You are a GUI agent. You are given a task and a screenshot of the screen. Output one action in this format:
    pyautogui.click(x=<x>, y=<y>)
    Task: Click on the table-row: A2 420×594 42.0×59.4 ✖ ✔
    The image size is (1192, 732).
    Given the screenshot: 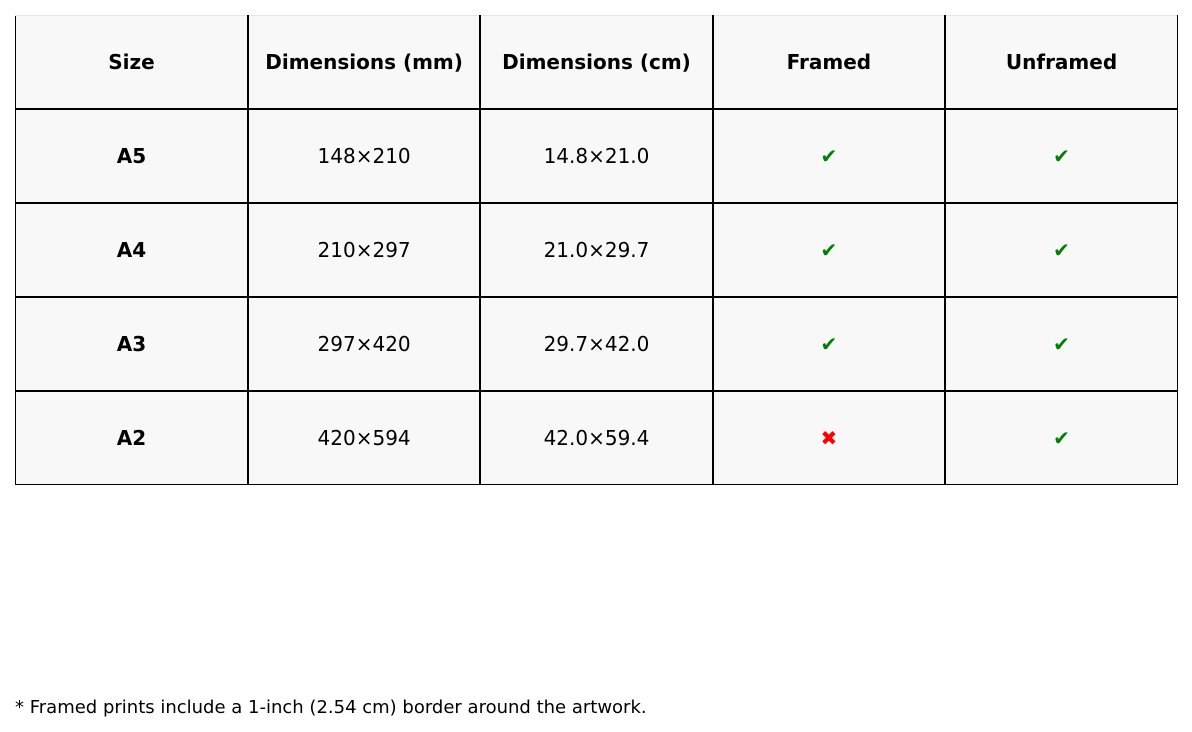 What is the action you would take?
    pyautogui.click(x=596, y=437)
    